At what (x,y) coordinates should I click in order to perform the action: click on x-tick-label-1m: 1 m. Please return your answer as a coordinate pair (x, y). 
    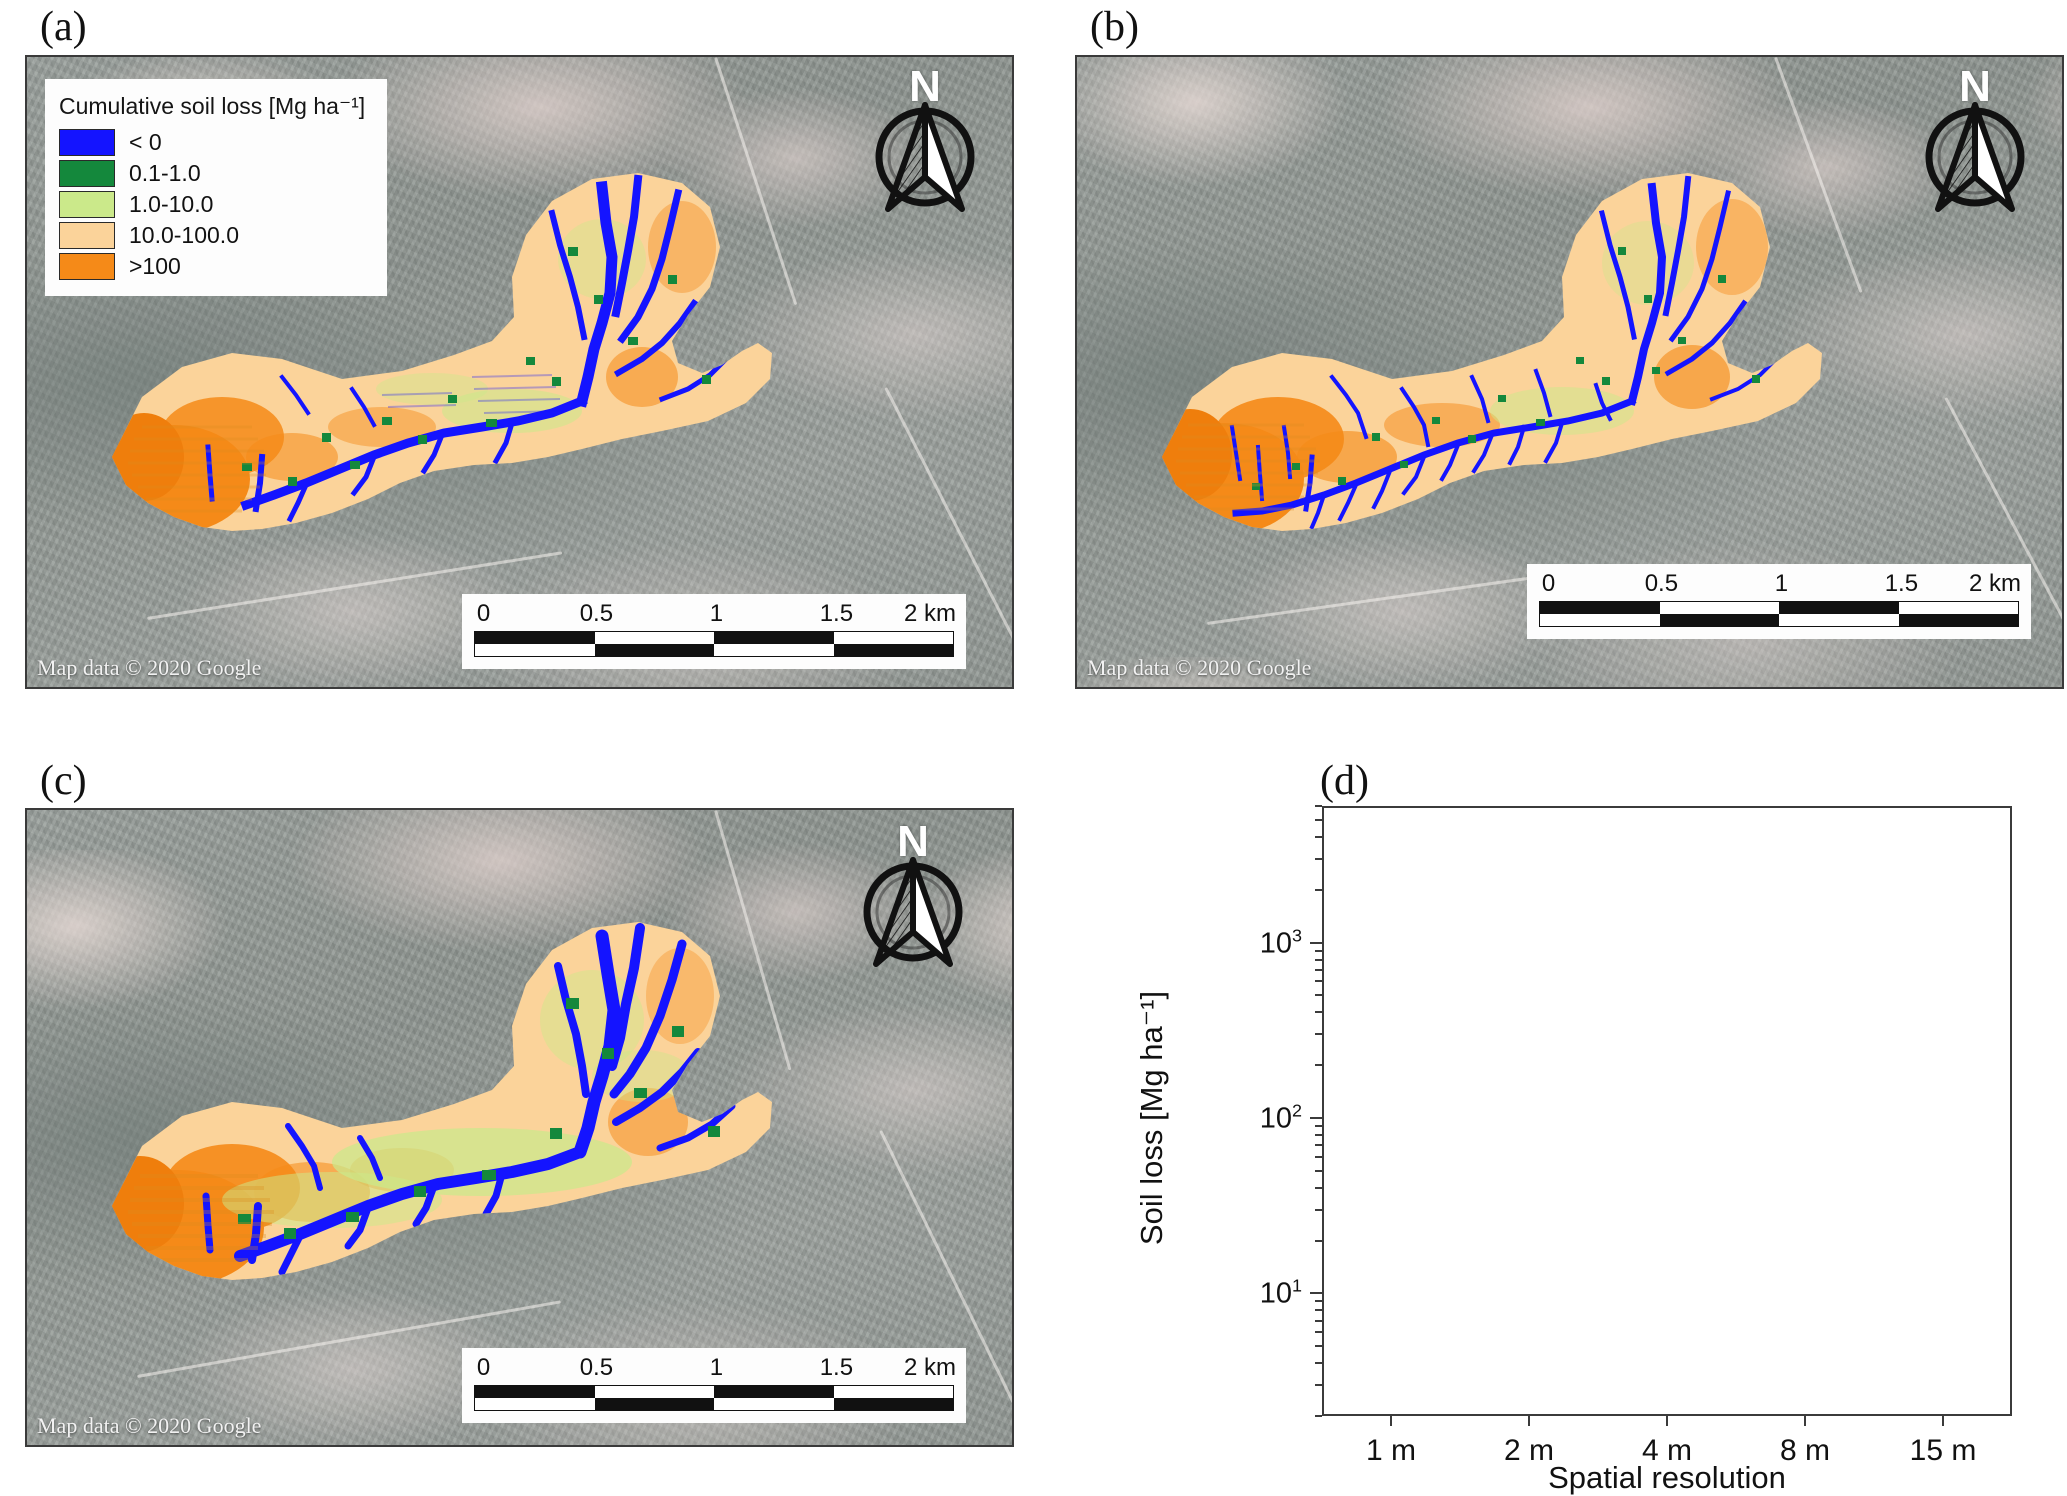
    Looking at the image, I should click on (1391, 1450).